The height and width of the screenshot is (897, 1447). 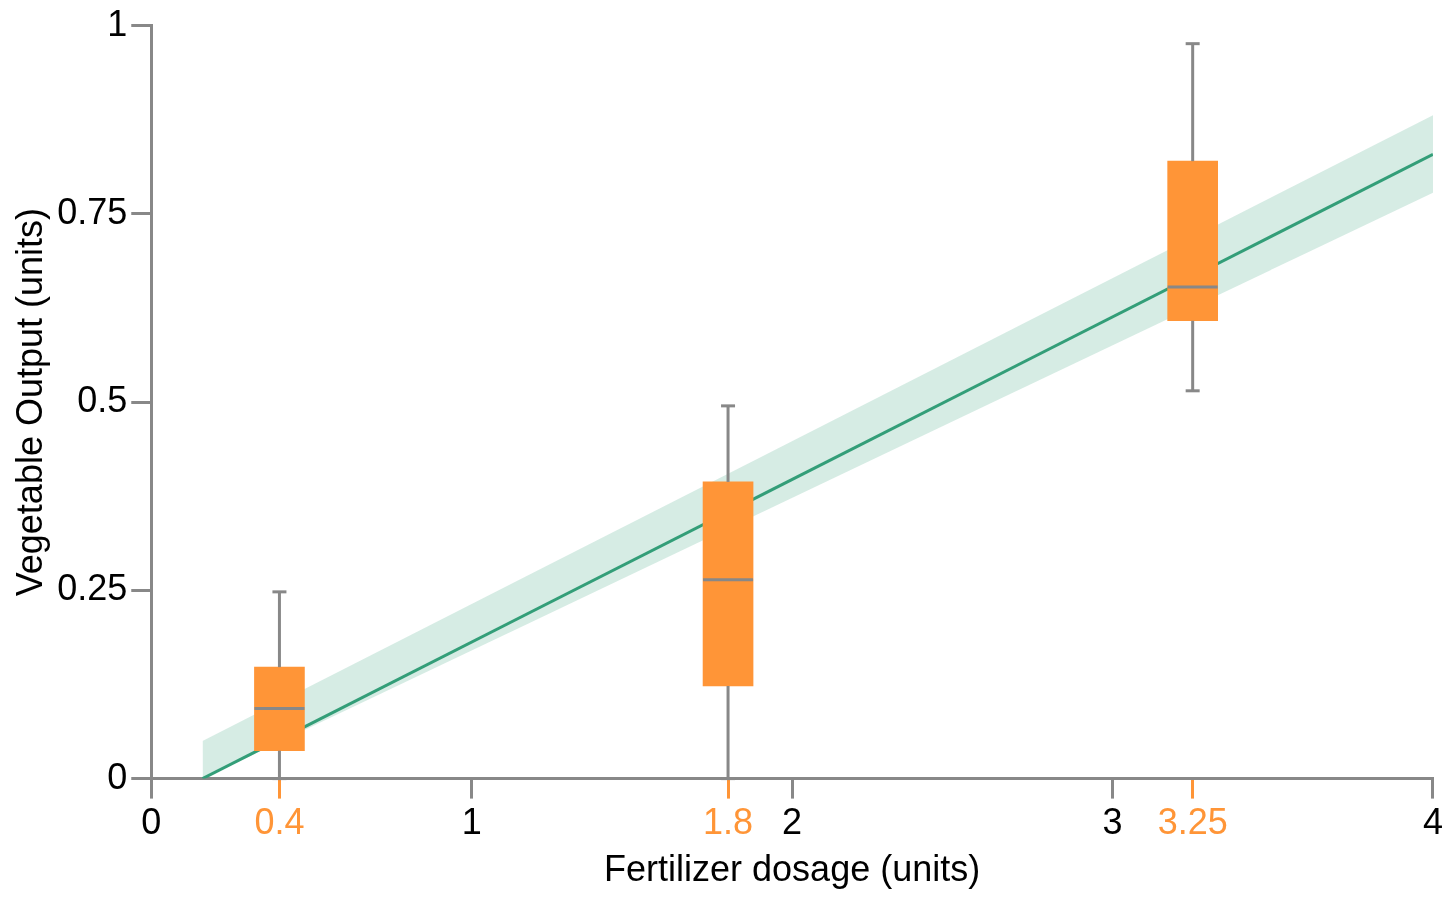 What do you see at coordinates (1432, 822) in the screenshot?
I see `x-tick-label: 4` at bounding box center [1432, 822].